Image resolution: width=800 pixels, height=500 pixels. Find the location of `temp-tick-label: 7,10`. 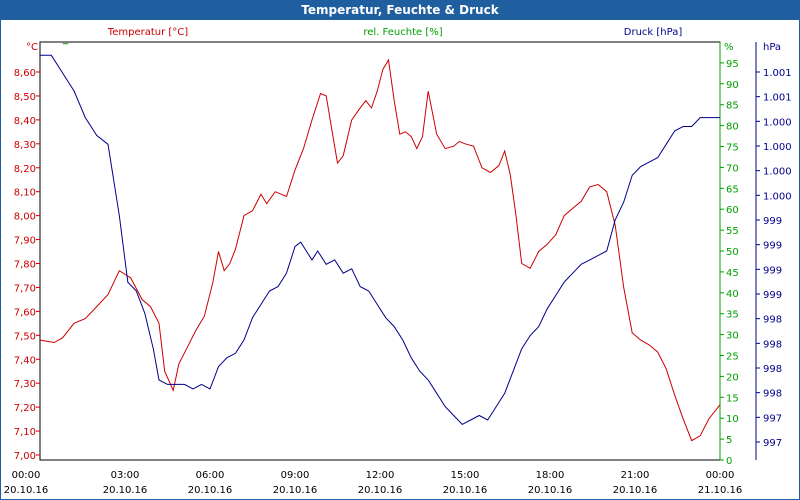

temp-tick-label: 7,10 is located at coordinates (25, 432).